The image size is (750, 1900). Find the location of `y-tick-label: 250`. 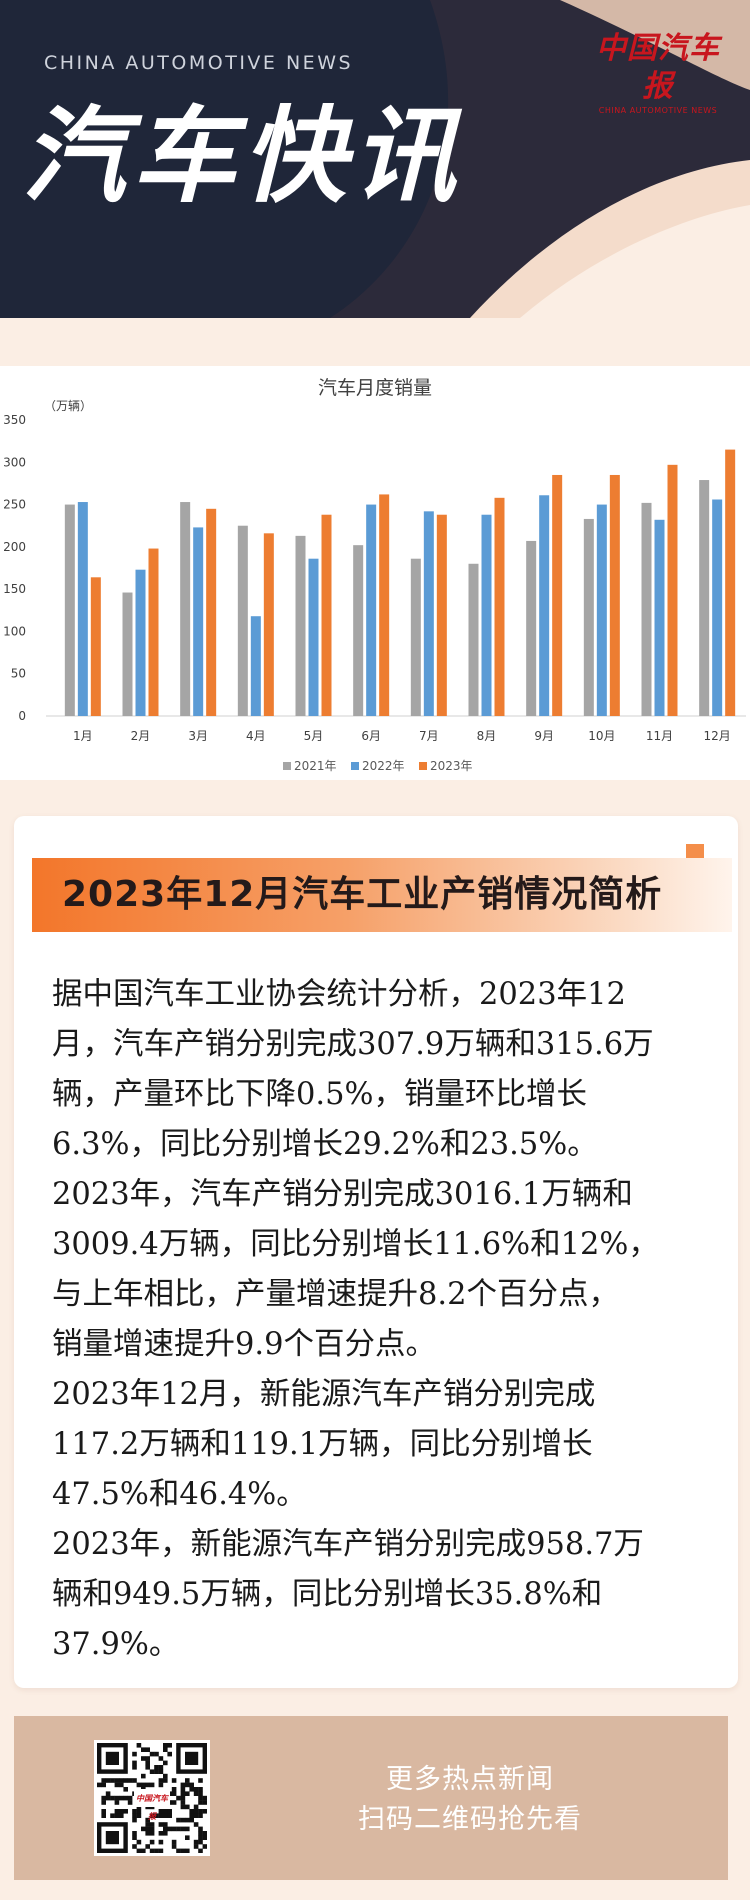

y-tick-label: 250 is located at coordinates (14, 505).